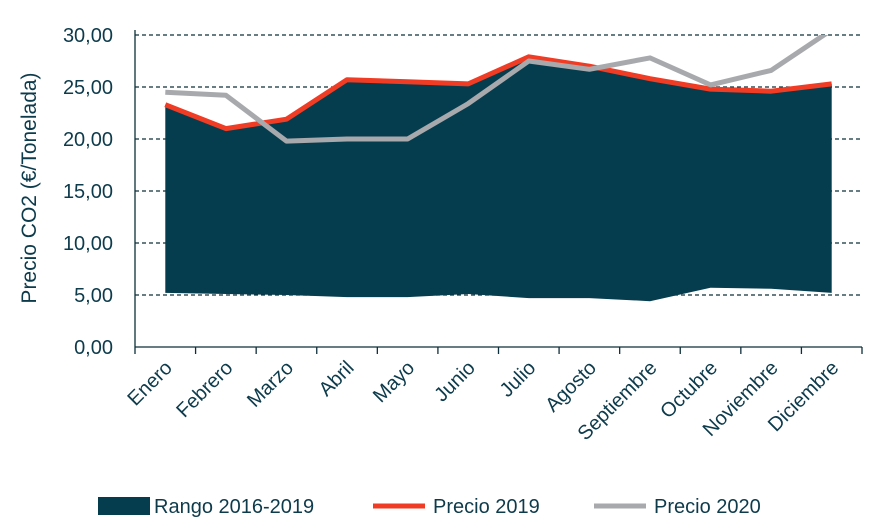 The height and width of the screenshot is (531, 885). I want to click on x-tick-label: Febrero, so click(204, 389).